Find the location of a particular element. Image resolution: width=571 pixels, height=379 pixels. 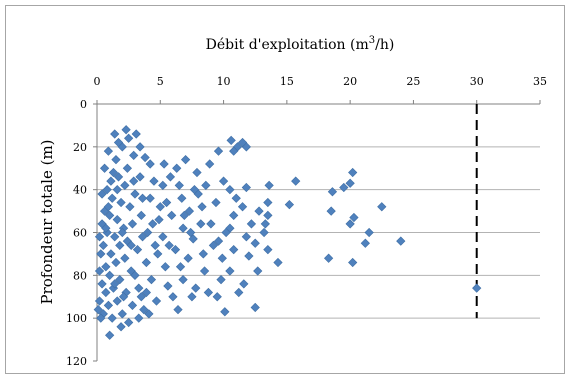

x-tick-label-35: 35 is located at coordinates (540, 81).